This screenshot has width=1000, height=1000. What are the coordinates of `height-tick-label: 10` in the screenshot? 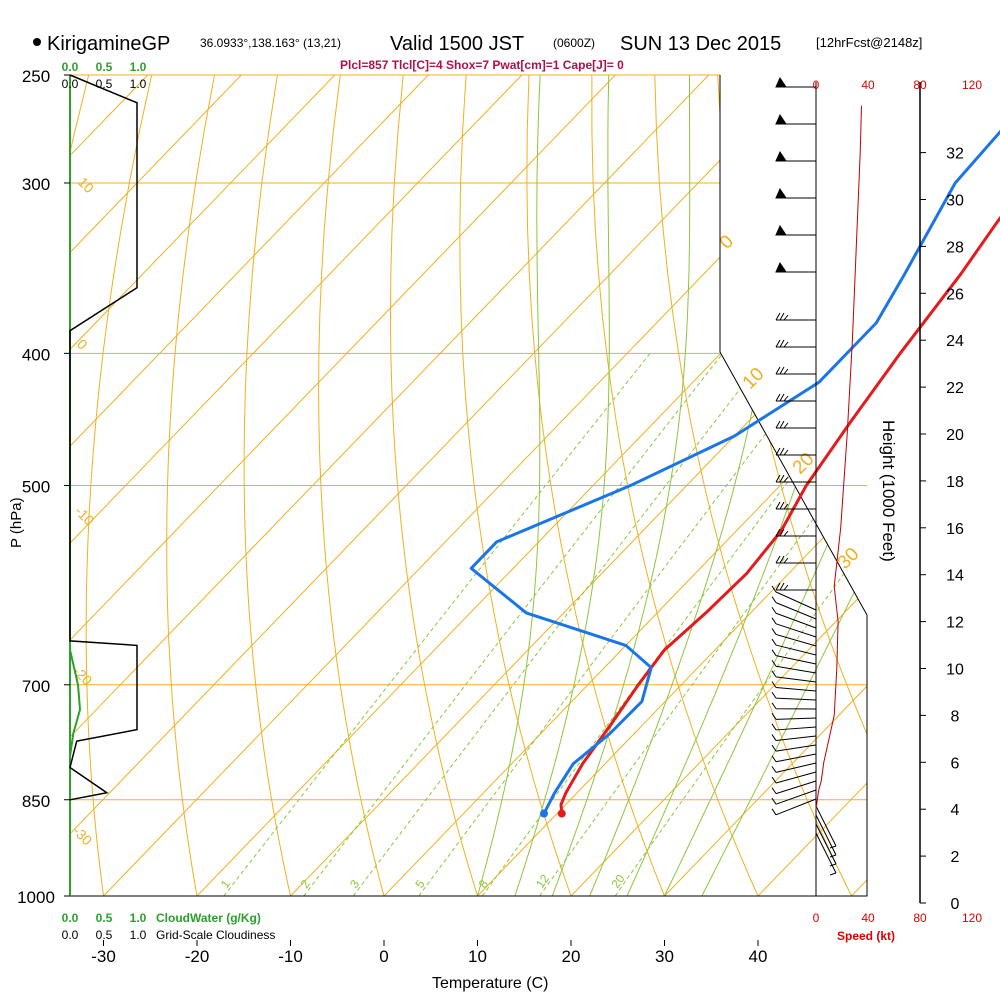 It's located at (955, 670).